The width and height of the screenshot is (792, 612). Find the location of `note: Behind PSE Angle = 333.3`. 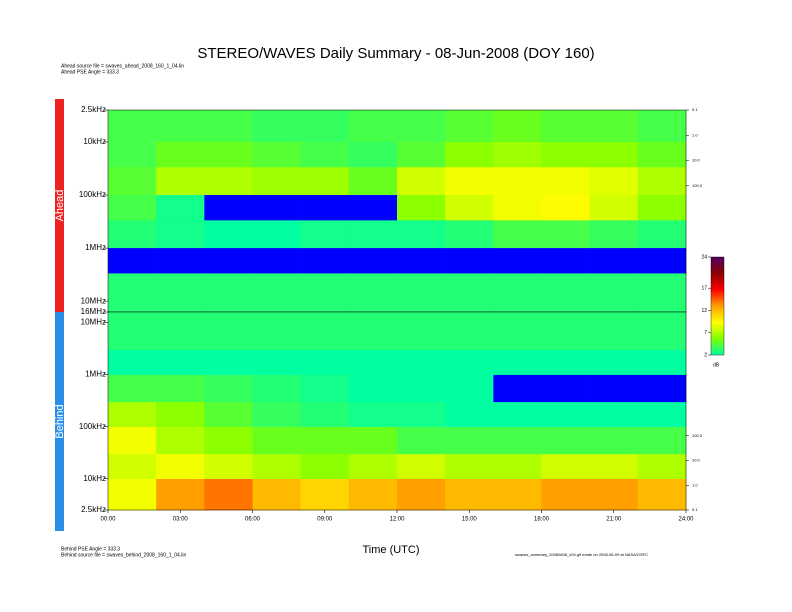

note: Behind PSE Angle = 333.3 is located at coordinates (90, 549).